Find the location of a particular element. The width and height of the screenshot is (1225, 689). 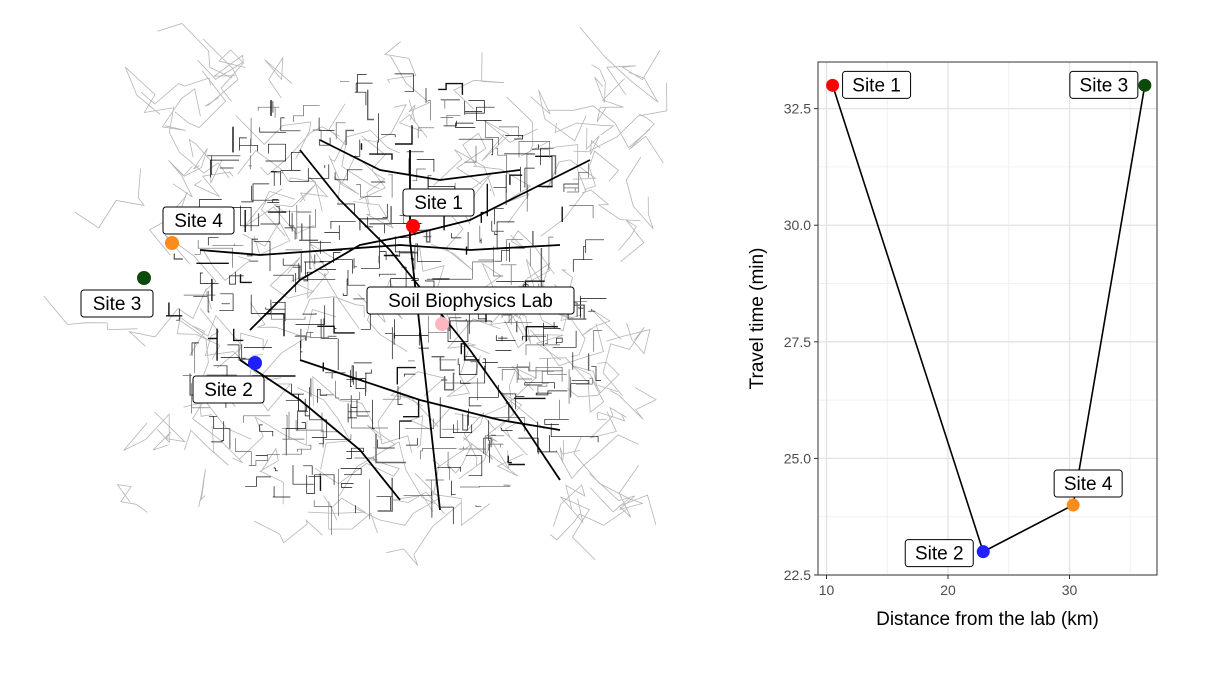

label-site-2: Site 2 is located at coordinates (939, 554).